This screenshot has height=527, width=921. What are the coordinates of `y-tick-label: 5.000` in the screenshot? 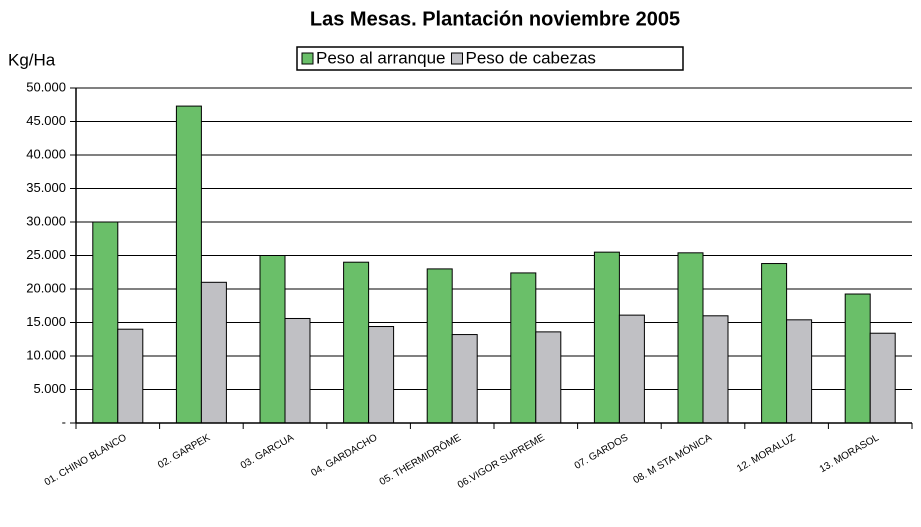 It's located at (49, 388).